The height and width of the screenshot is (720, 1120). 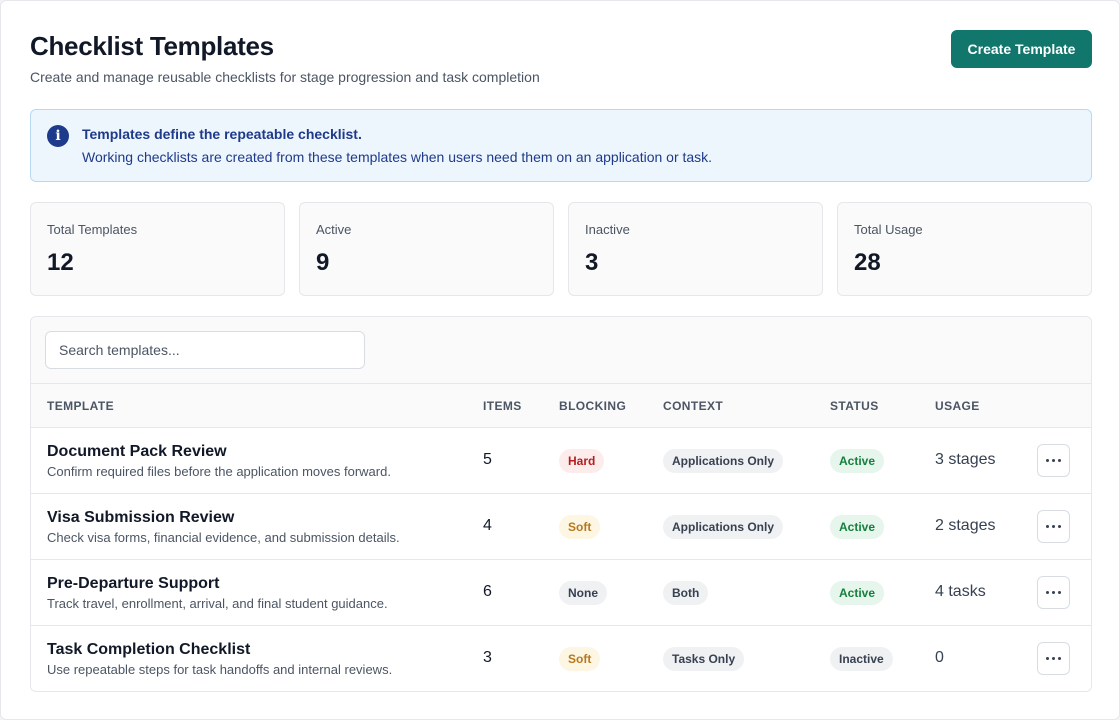 I want to click on blocking-badge: Hard, so click(x=582, y=461).